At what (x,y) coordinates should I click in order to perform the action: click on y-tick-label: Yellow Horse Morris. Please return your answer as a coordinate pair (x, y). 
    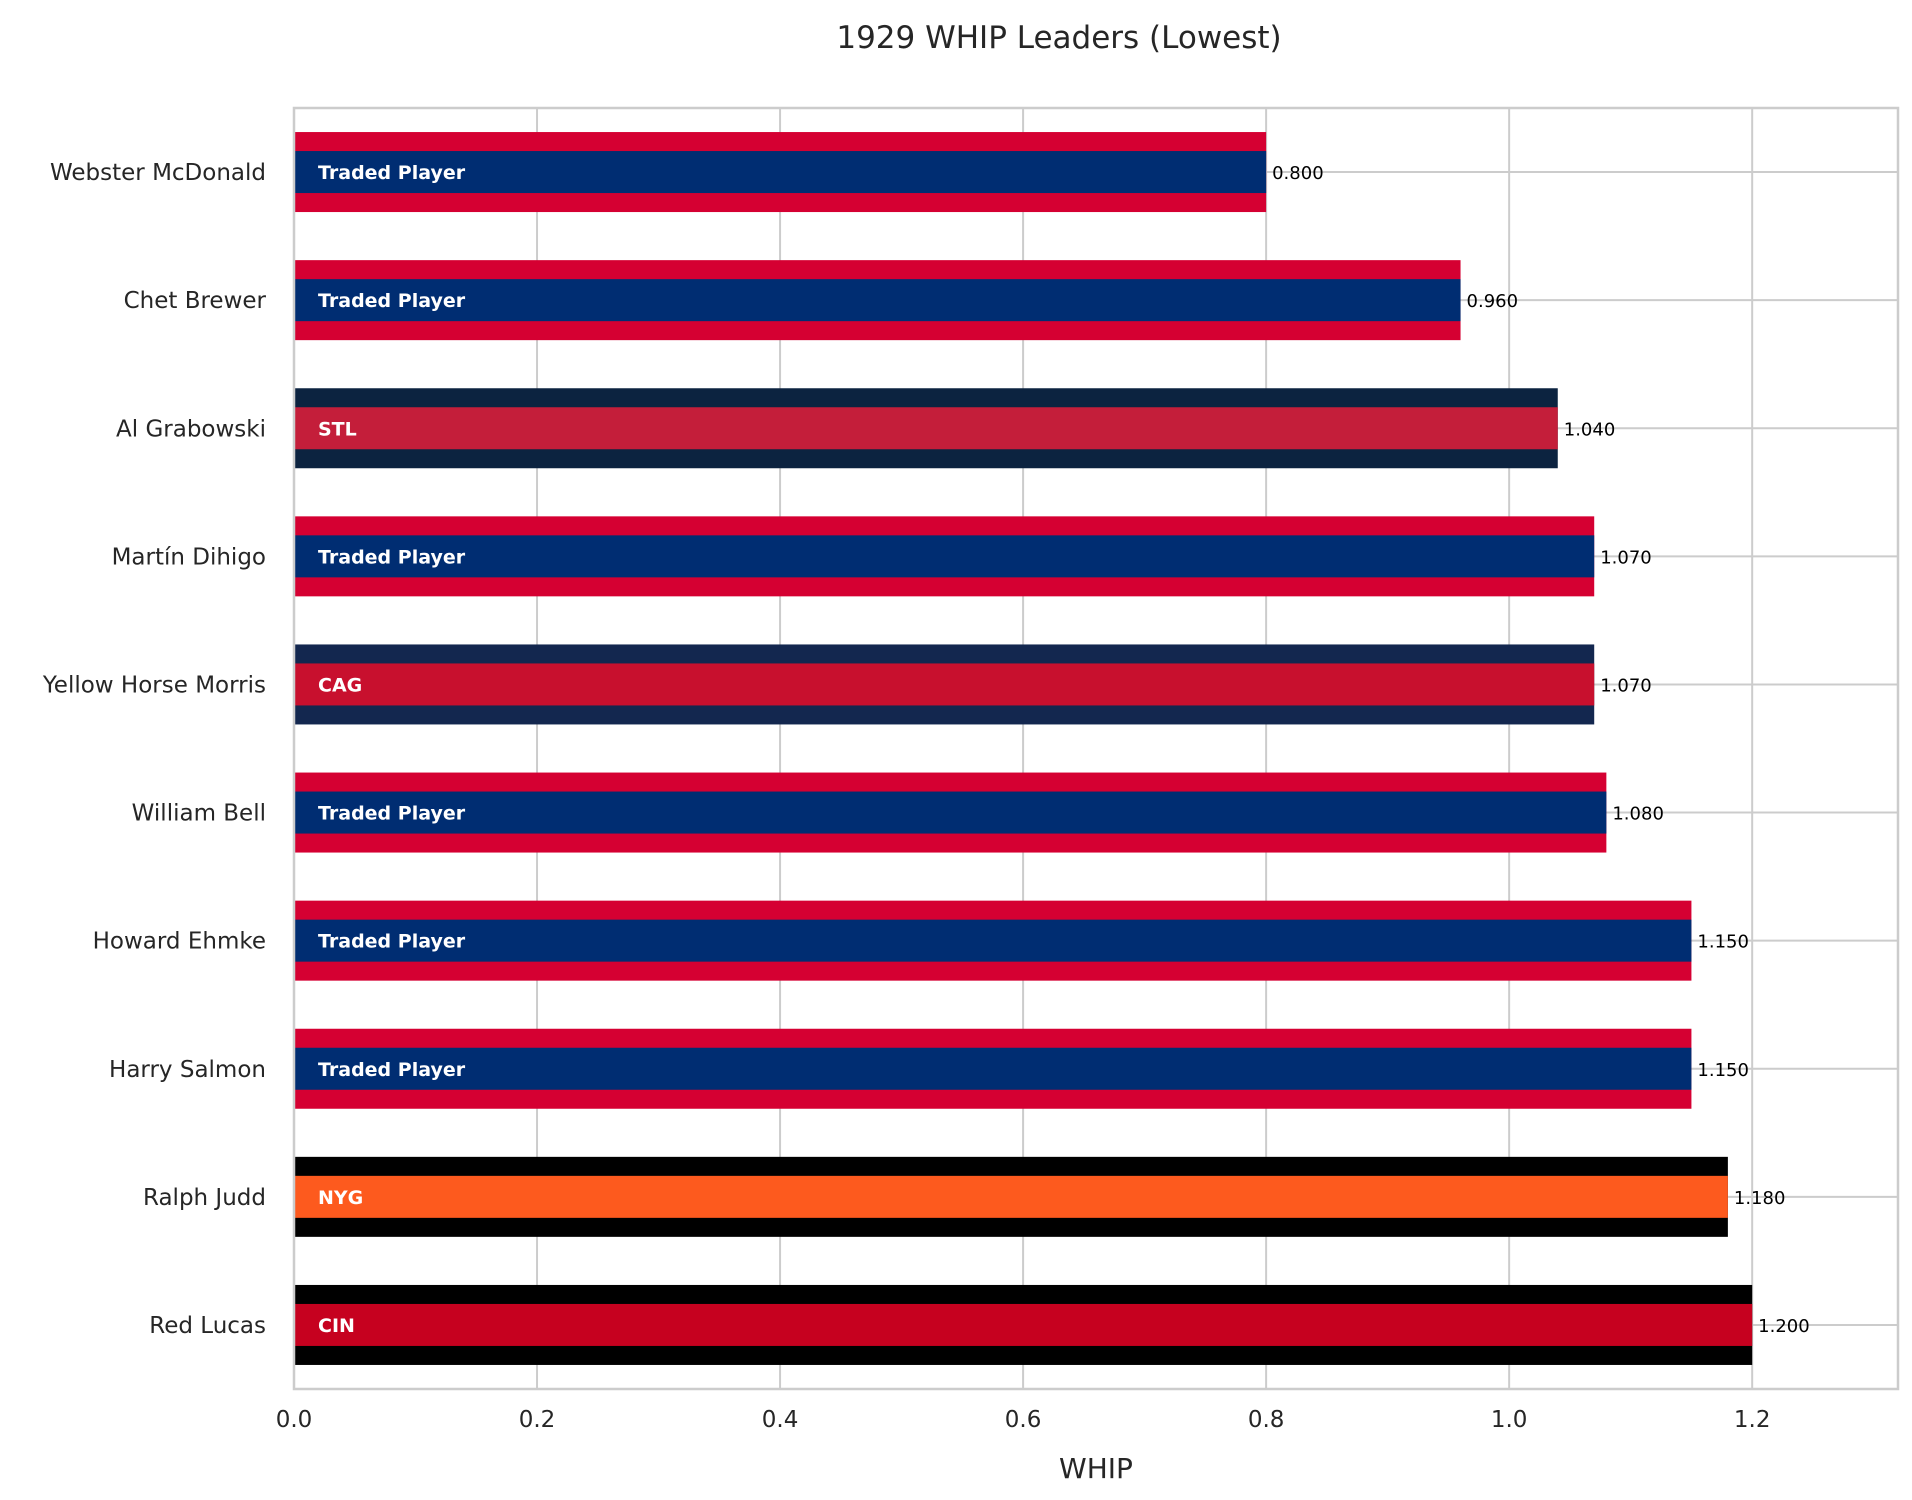
    Looking at the image, I should click on (154, 685).